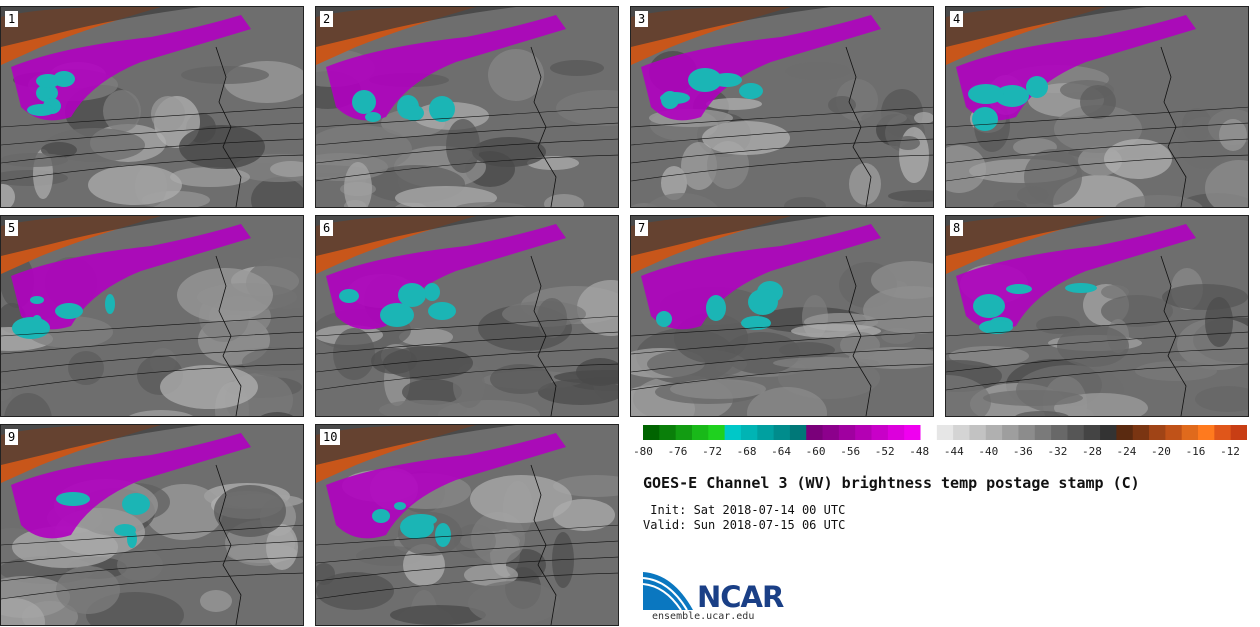 The height and width of the screenshot is (627, 1260). I want to click on panel-number: 8, so click(957, 228).